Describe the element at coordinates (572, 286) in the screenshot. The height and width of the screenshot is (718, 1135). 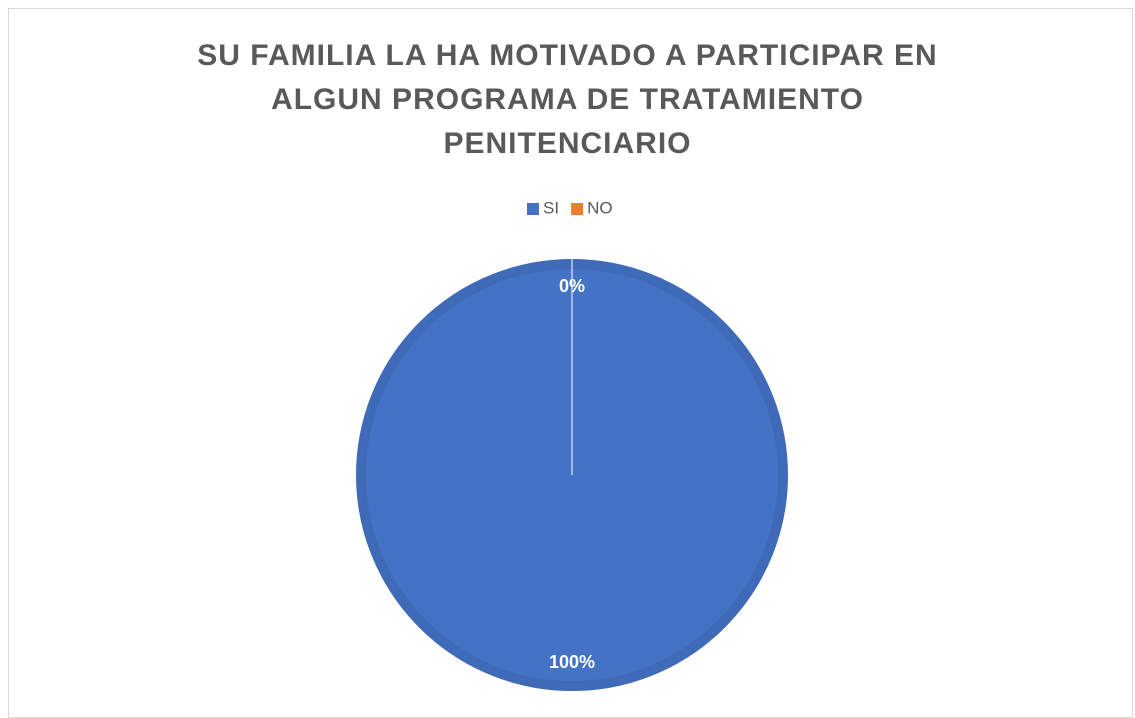
I see `data-label: 0%` at that location.